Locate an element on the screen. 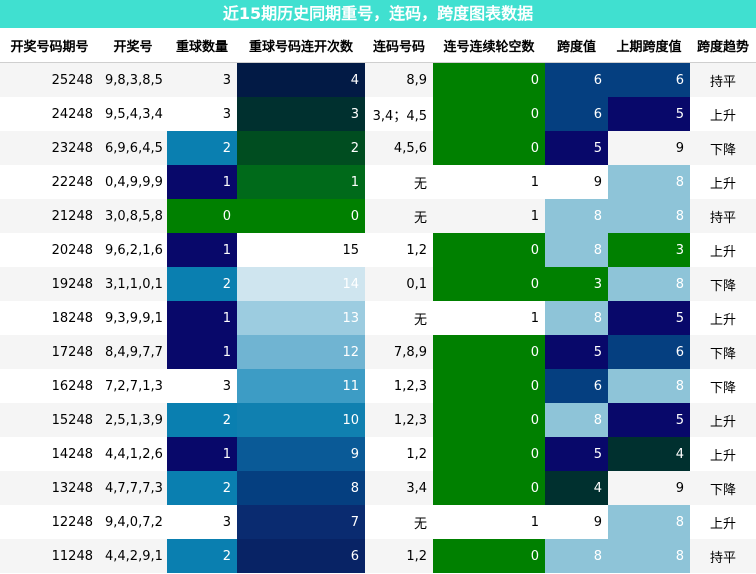  cell-repeat-streak: 4 is located at coordinates (301, 79).